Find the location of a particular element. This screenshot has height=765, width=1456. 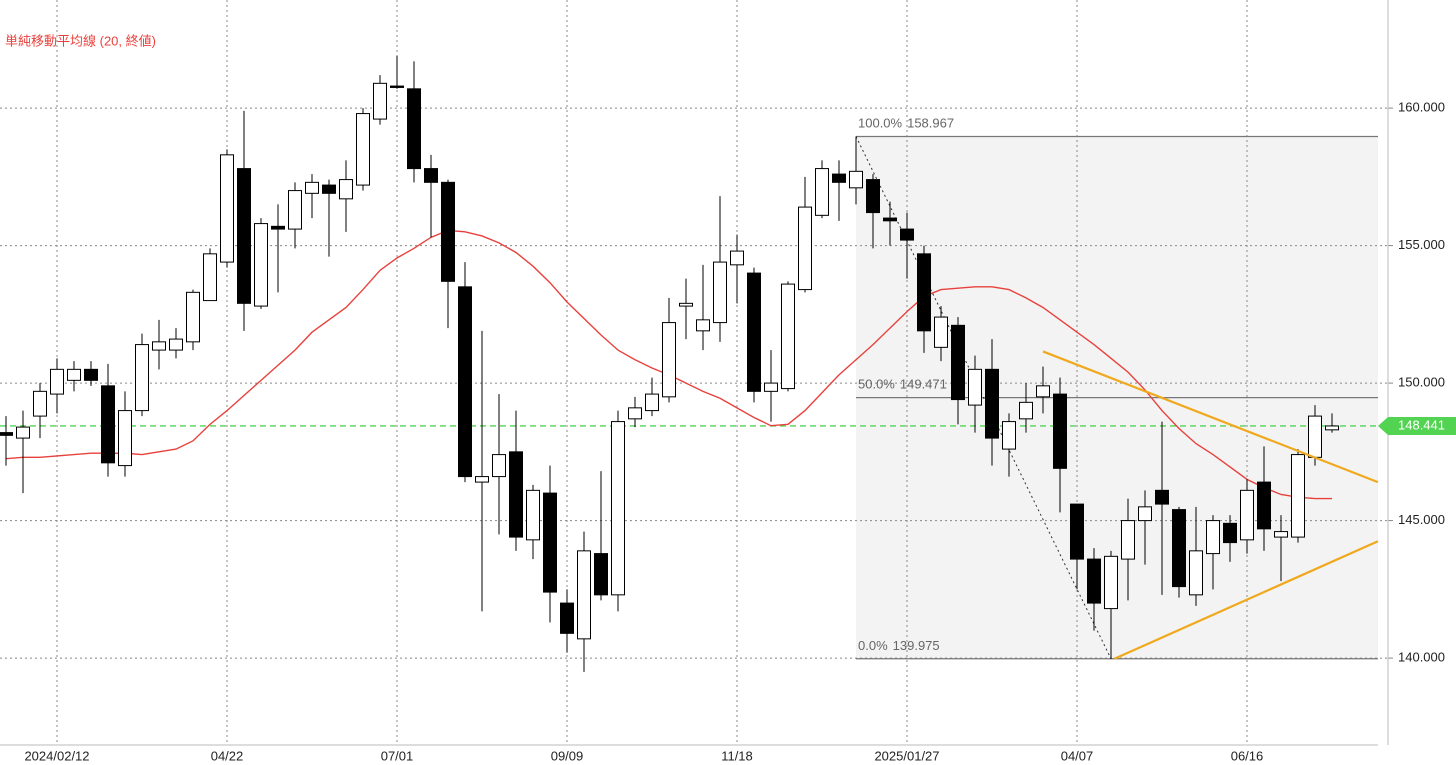

fib-connector is located at coordinates (983, 398).